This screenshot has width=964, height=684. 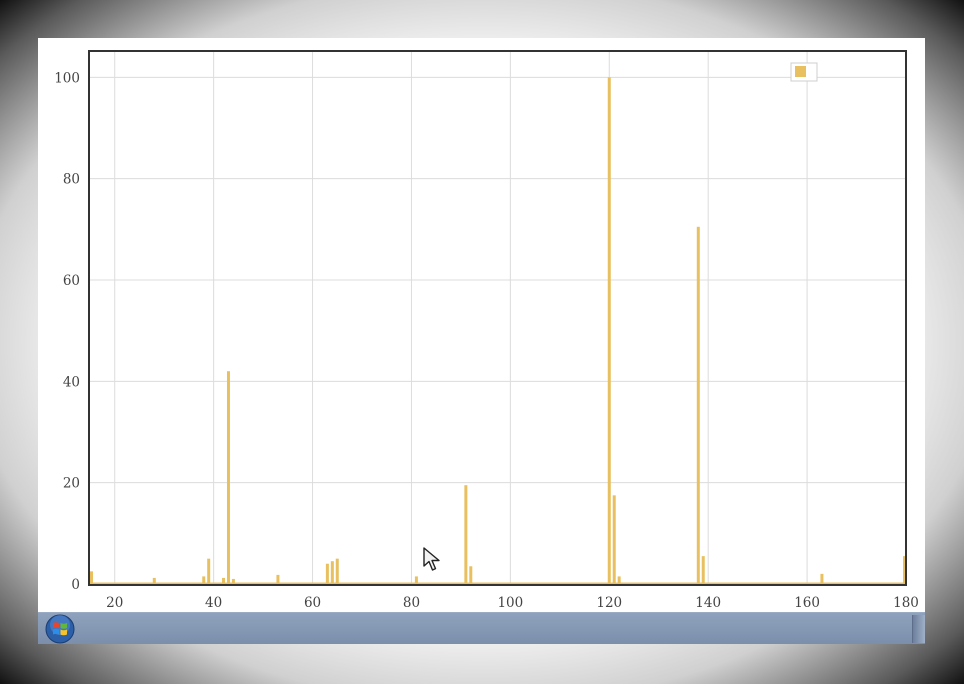 What do you see at coordinates (67, 78) in the screenshot?
I see `y-tick-label: 100` at bounding box center [67, 78].